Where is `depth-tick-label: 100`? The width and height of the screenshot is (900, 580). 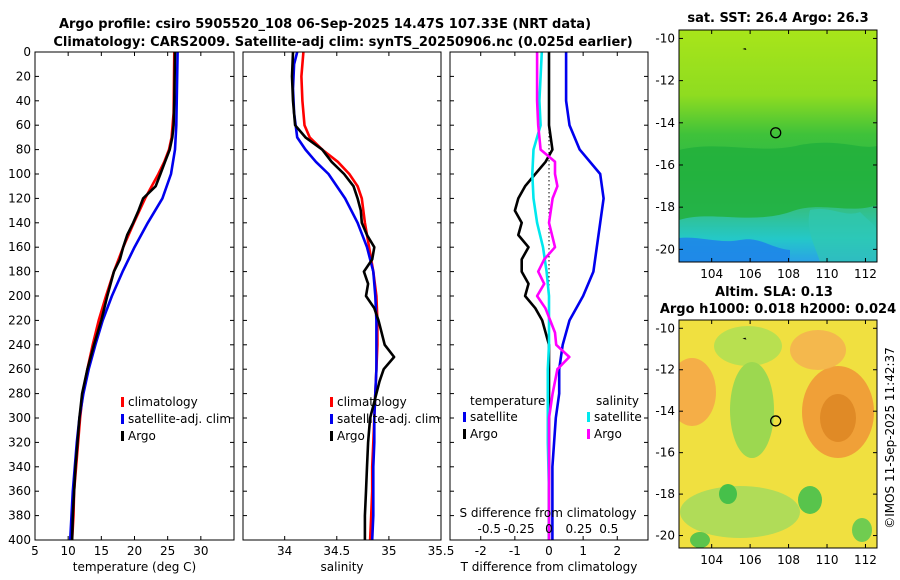
depth-tick-label: 100 is located at coordinates (19, 174).